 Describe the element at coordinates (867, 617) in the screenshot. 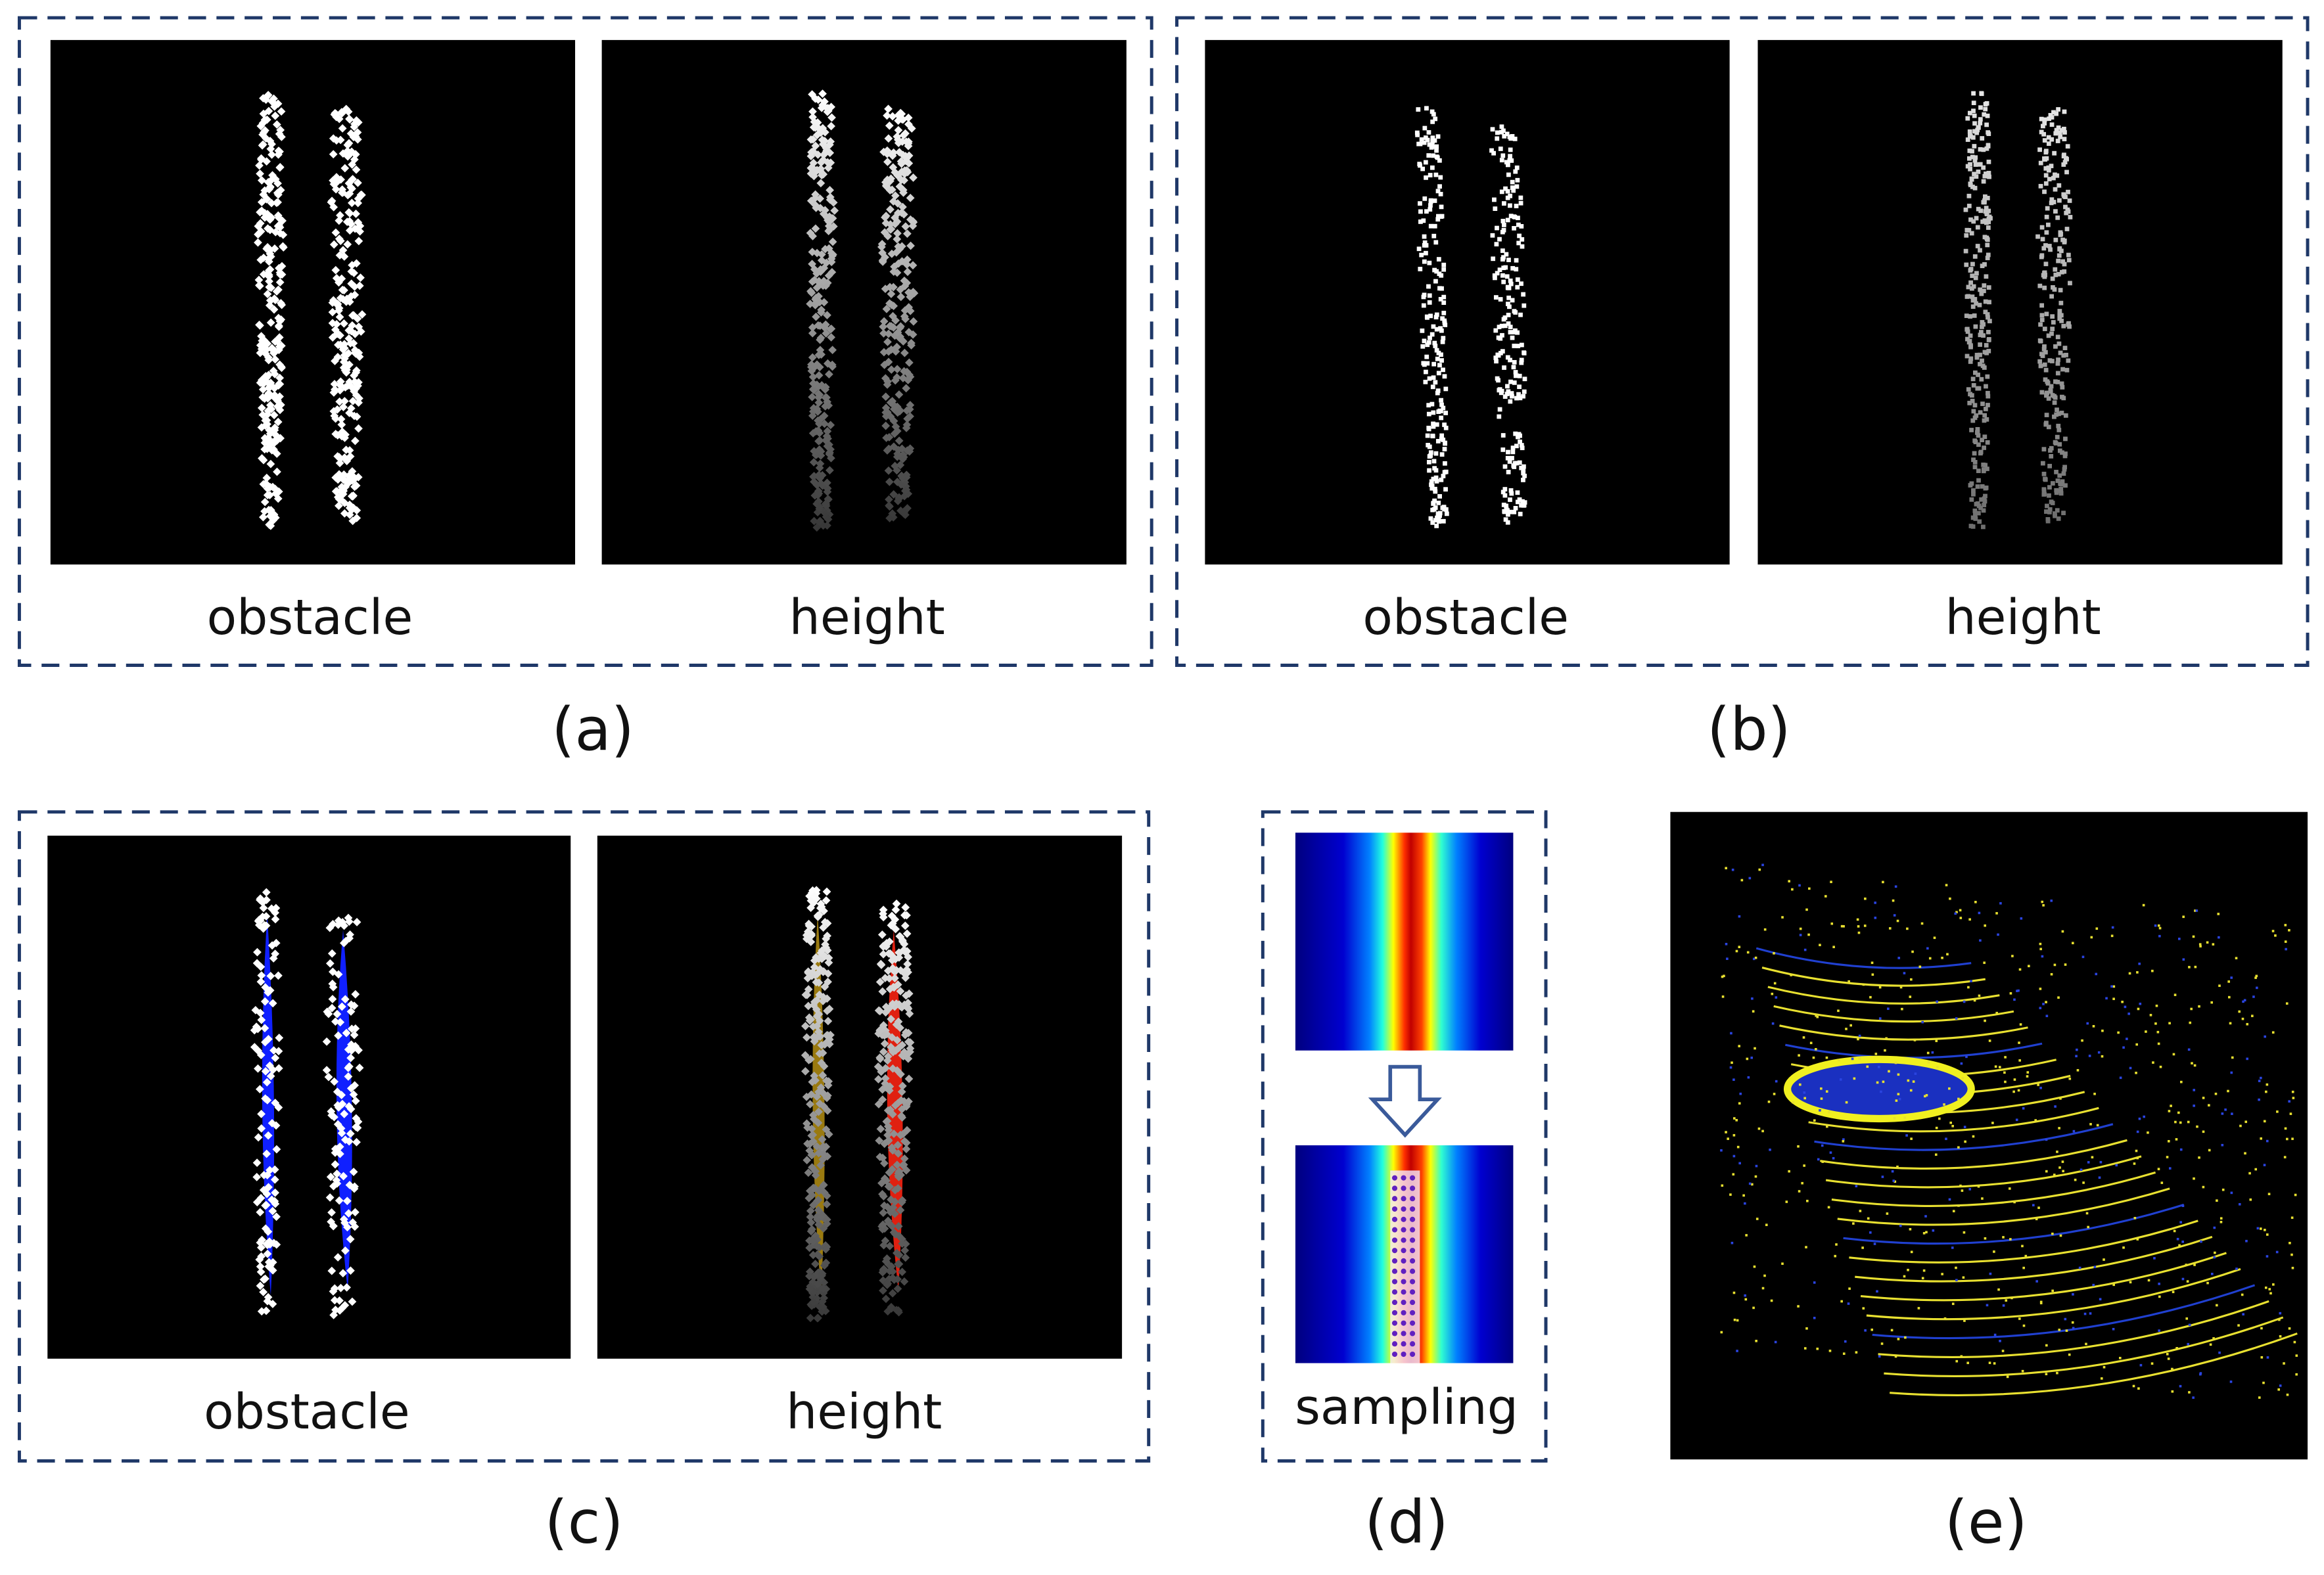

I see `image-label: height` at that location.